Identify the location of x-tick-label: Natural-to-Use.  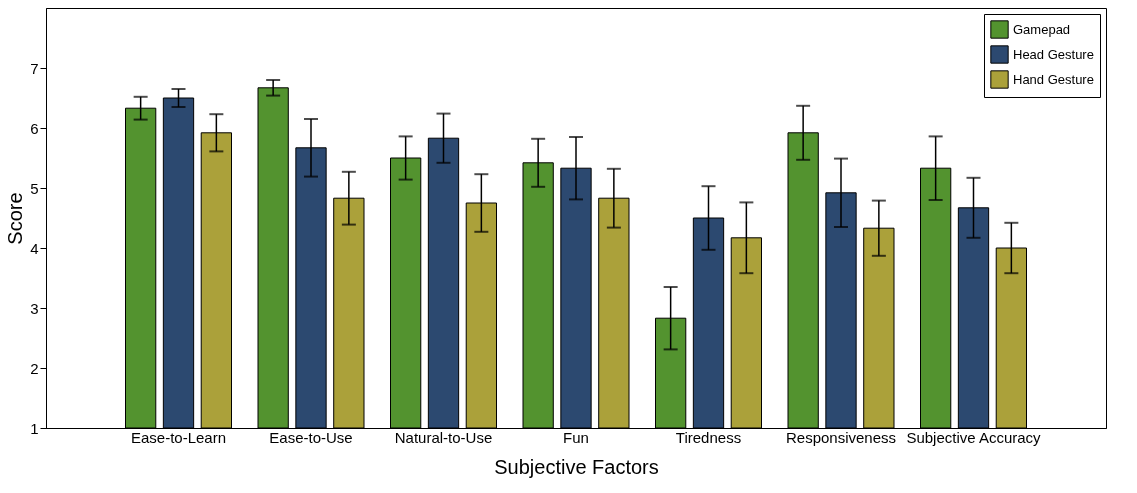
(443, 437).